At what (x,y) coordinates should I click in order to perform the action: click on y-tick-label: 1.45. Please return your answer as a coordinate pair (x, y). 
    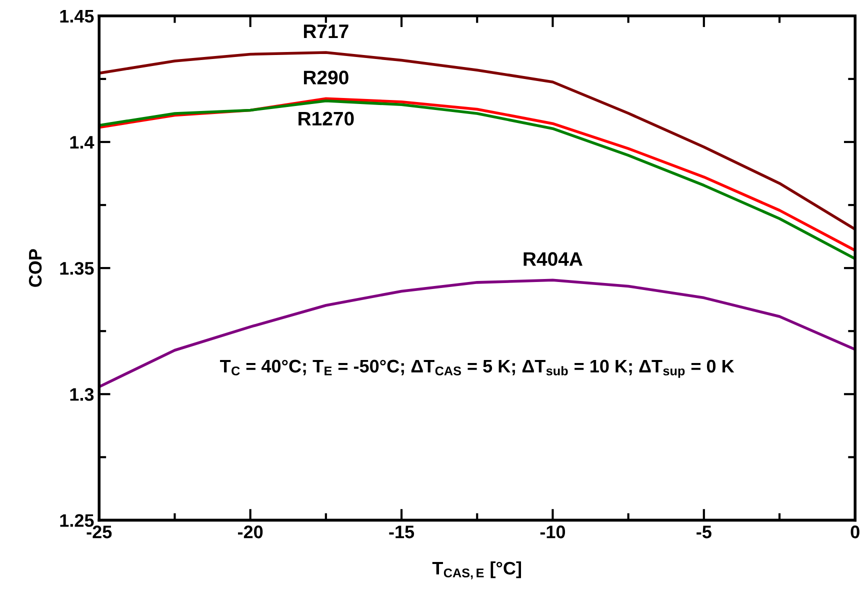
    Looking at the image, I should click on (77, 16).